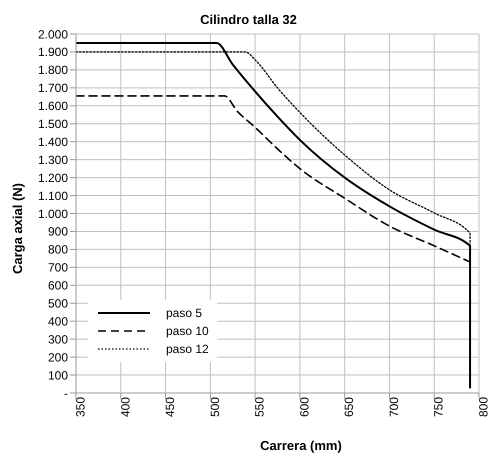 The width and height of the screenshot is (497, 463). I want to click on y-tick-label: 1.900, so click(53, 52).